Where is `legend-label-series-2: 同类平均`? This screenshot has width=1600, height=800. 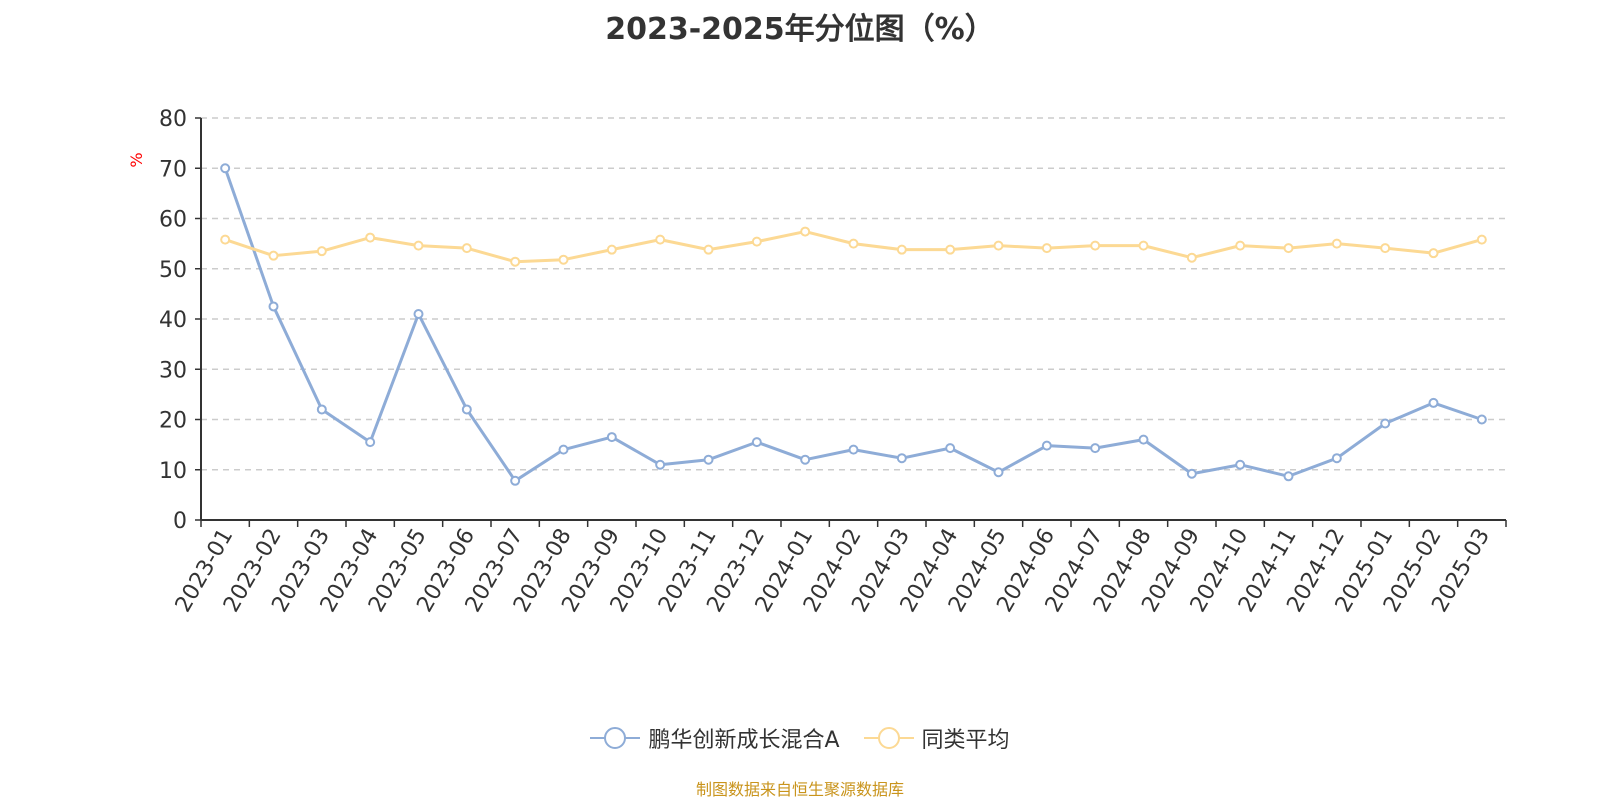
legend-label-series-2: 同类平均 is located at coordinates (965, 740).